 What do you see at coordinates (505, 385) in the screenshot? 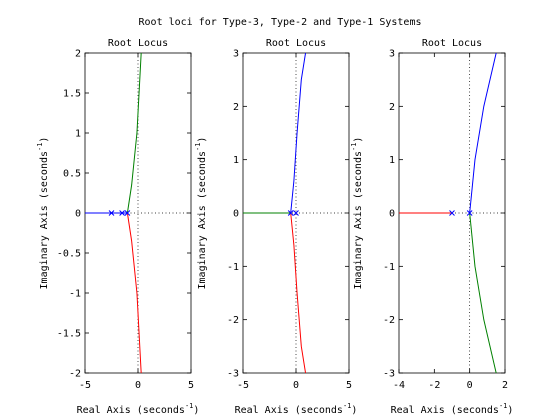
I see `x-tick-label: 2` at bounding box center [505, 385].